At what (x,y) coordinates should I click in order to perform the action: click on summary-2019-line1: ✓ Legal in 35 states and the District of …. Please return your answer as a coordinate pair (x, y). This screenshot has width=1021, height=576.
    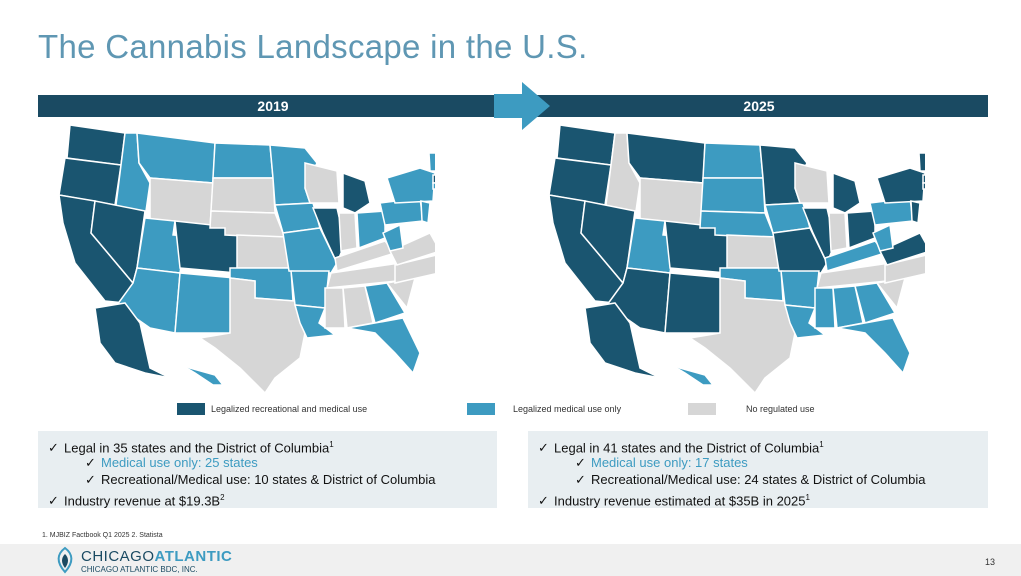
    Looking at the image, I should click on (191, 448).